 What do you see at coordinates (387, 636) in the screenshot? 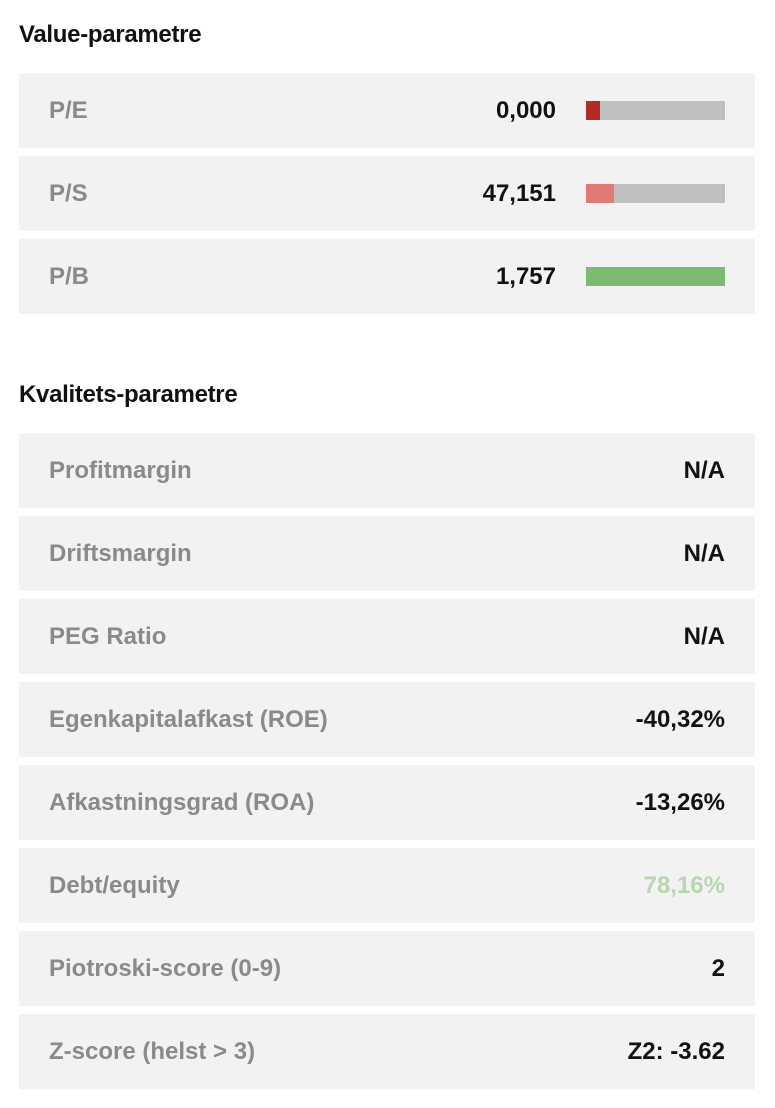
I see `quality-row-peg-ratio: PEG Ratio N/A` at bounding box center [387, 636].